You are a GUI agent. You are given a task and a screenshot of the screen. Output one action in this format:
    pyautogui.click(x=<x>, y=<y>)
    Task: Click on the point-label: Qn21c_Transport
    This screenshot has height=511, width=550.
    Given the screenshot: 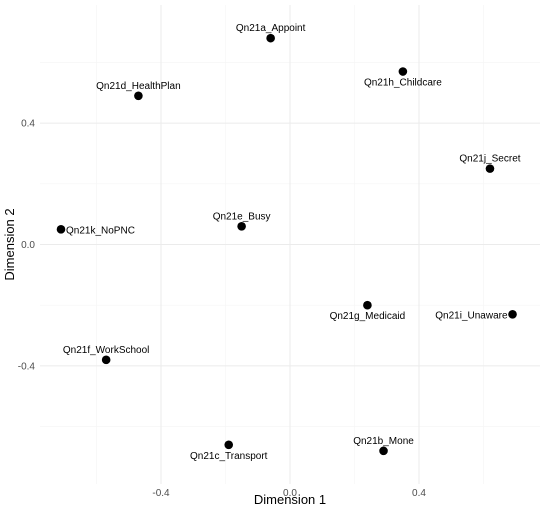 What is the action you would take?
    pyautogui.click(x=229, y=456)
    